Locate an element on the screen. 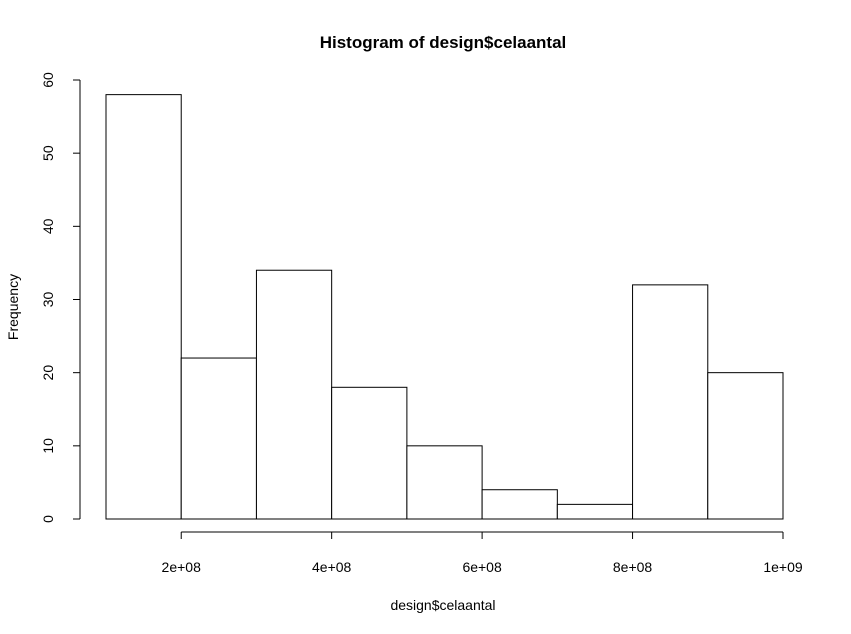 This screenshot has height=634, width=851. x-tick-label: 2e+08 is located at coordinates (182, 567).